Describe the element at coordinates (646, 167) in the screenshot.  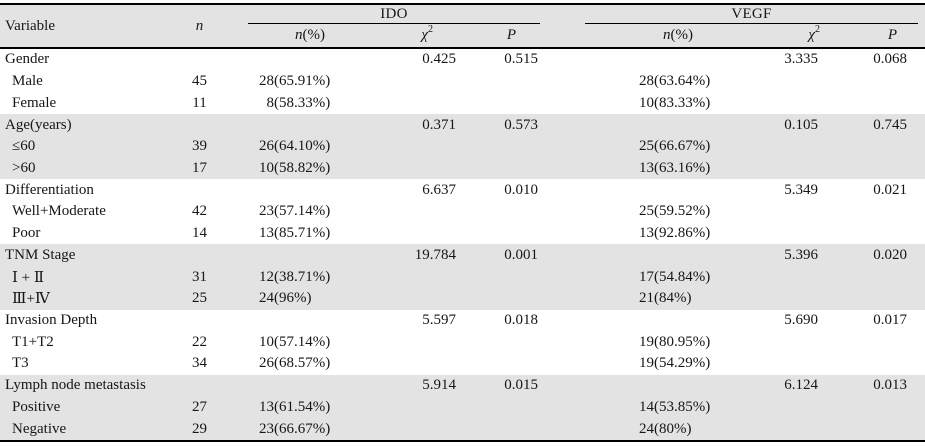
I see `npct-count: 13` at that location.